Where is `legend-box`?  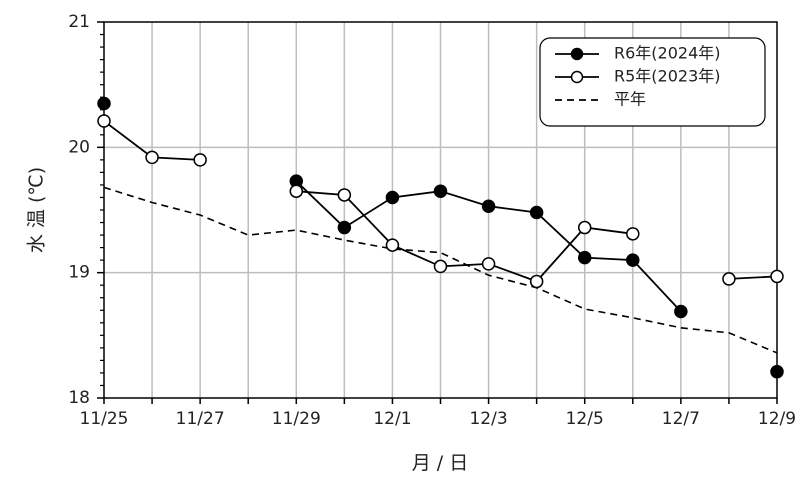 legend-box is located at coordinates (652, 82).